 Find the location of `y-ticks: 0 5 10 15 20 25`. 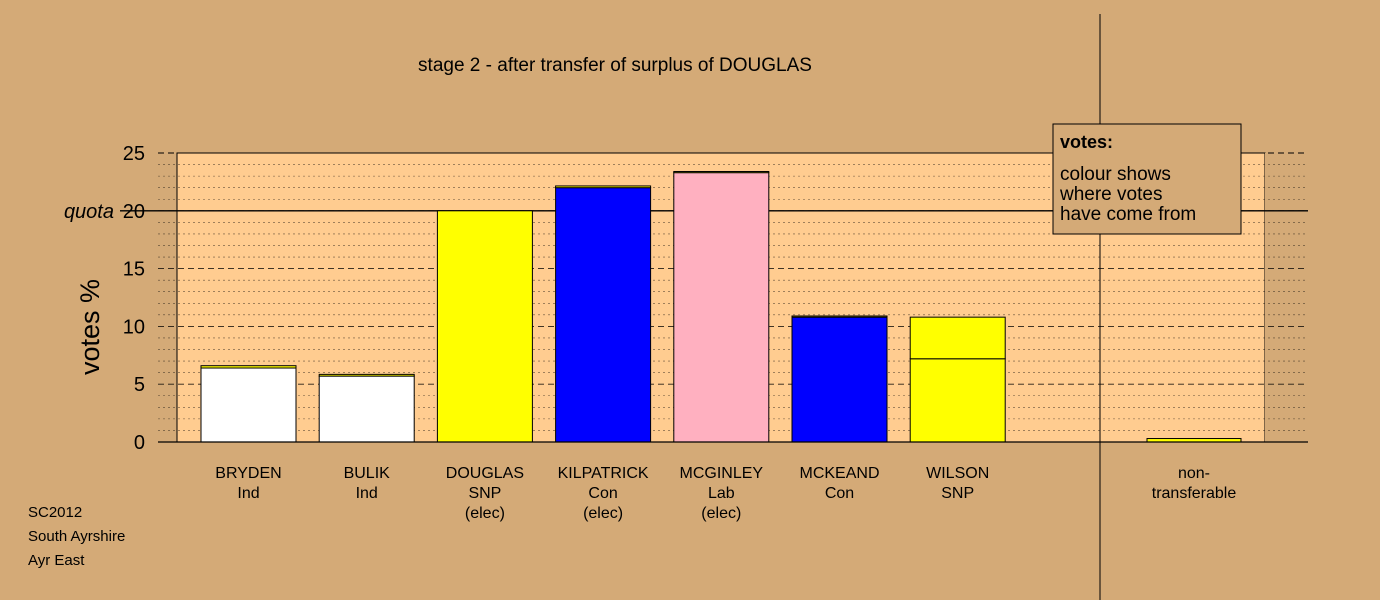

y-ticks: 0 5 10 15 20 25 is located at coordinates (134, 298).